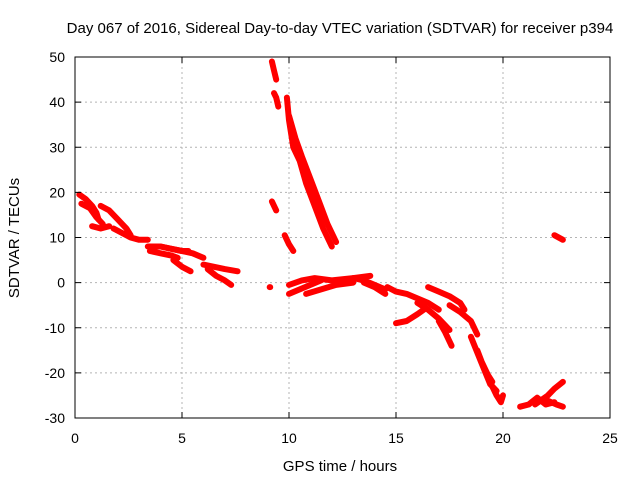 The height and width of the screenshot is (480, 640). I want to click on y-tick-label: 50, so click(57, 57).